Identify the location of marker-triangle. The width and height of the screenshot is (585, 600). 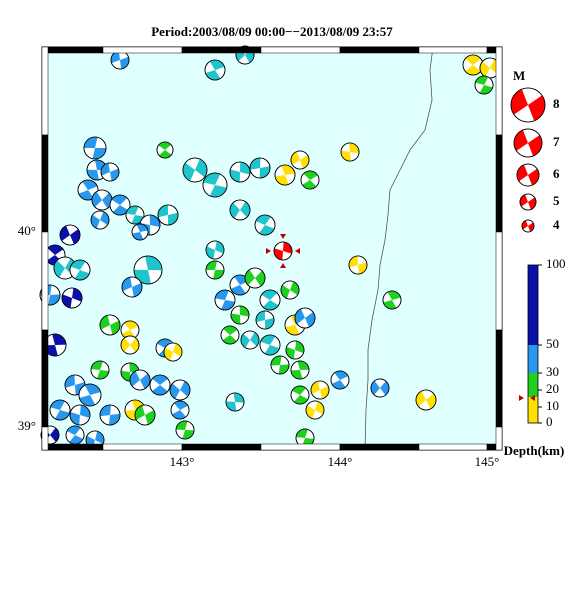
(297, 251).